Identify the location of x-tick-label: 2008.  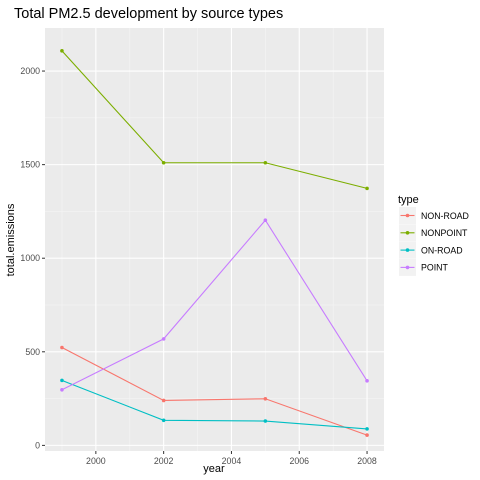
(367, 461).